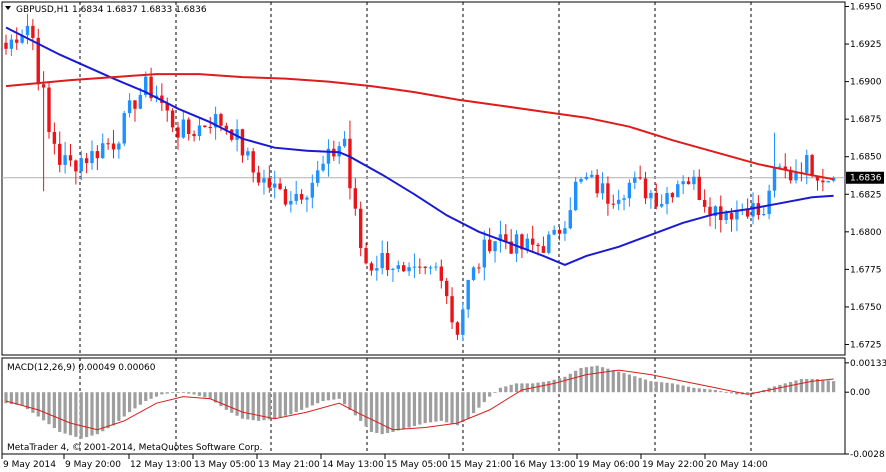 The width and height of the screenshot is (886, 472). I want to click on price-tag-label: 1.6836, so click(866, 179).